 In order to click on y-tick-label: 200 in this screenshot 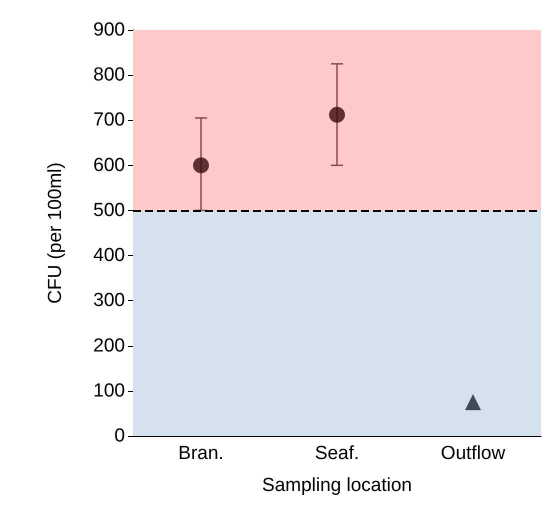, I will do `click(109, 345)`.